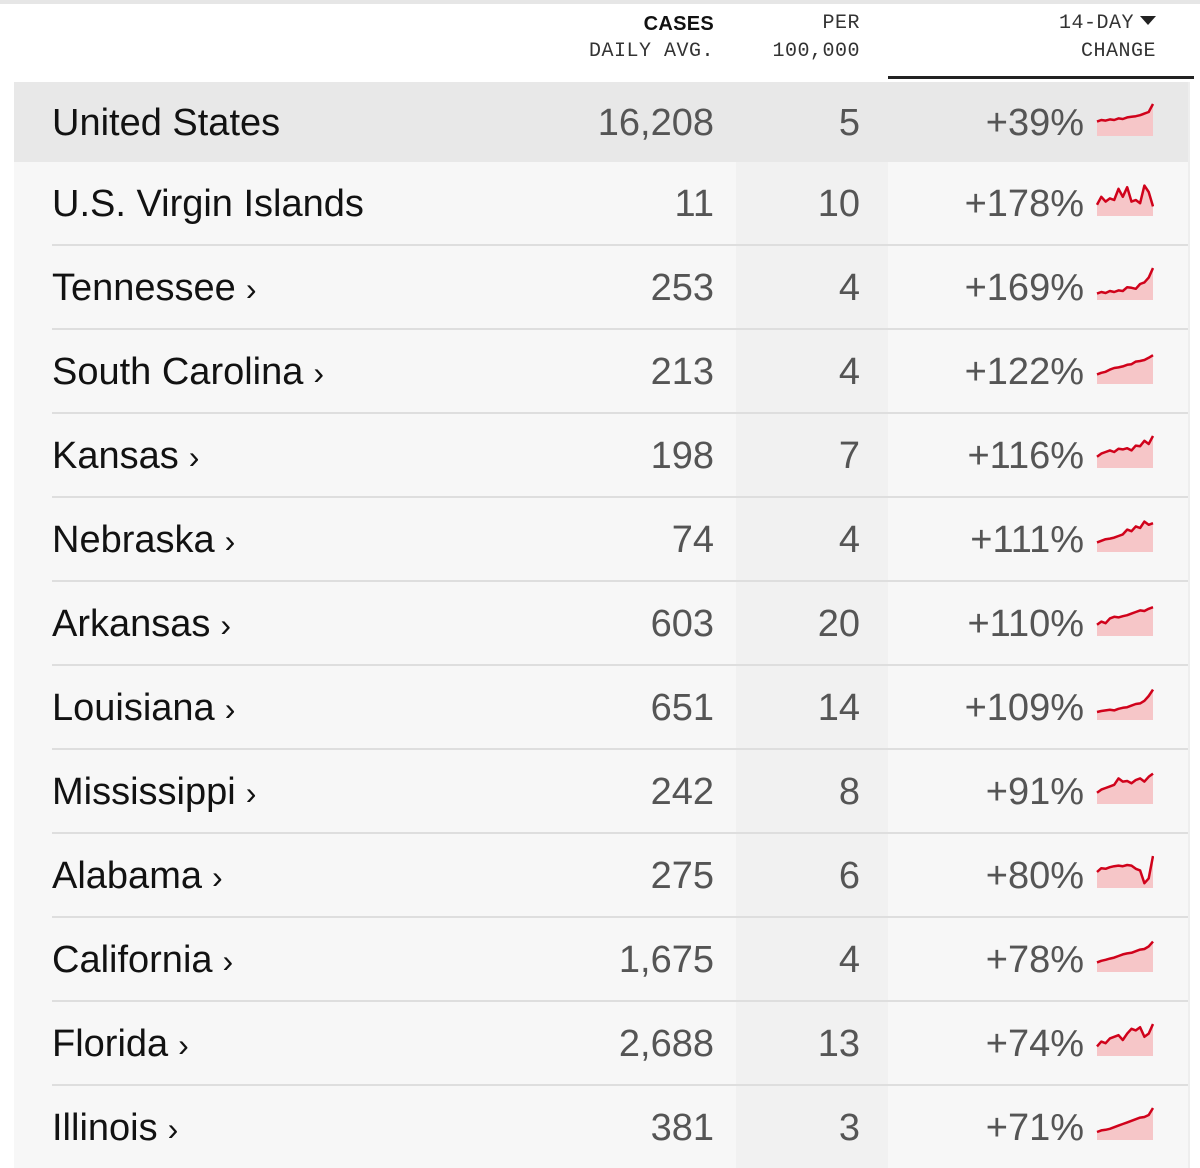 The image size is (1200, 1168). What do you see at coordinates (1027, 540) in the screenshot?
I see `fourteen-day-change-value: +111%` at bounding box center [1027, 540].